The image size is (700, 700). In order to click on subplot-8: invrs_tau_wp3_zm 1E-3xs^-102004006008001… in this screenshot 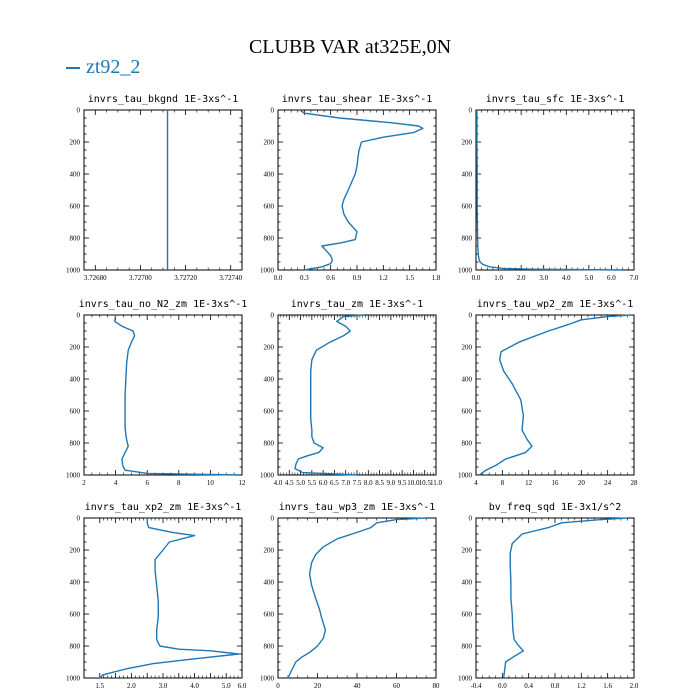, I will do `click(350, 596)`.